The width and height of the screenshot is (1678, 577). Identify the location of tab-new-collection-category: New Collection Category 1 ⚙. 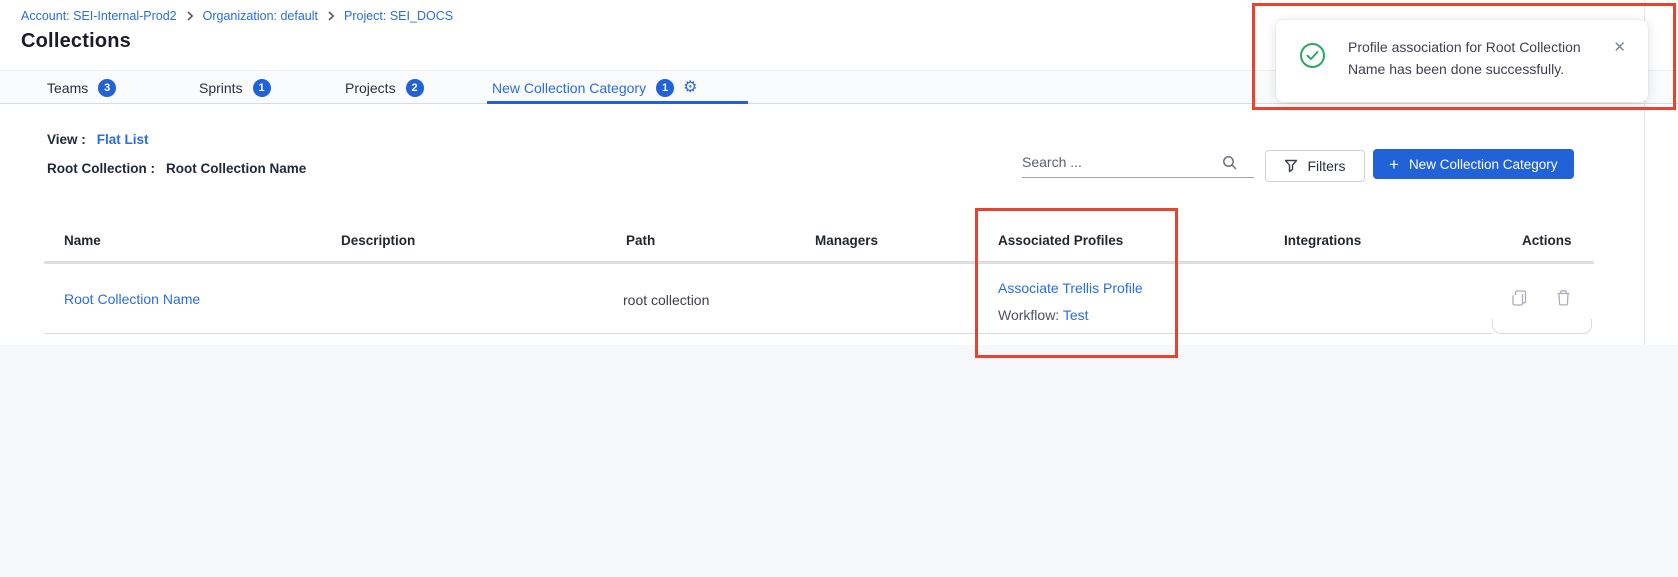
(594, 87).